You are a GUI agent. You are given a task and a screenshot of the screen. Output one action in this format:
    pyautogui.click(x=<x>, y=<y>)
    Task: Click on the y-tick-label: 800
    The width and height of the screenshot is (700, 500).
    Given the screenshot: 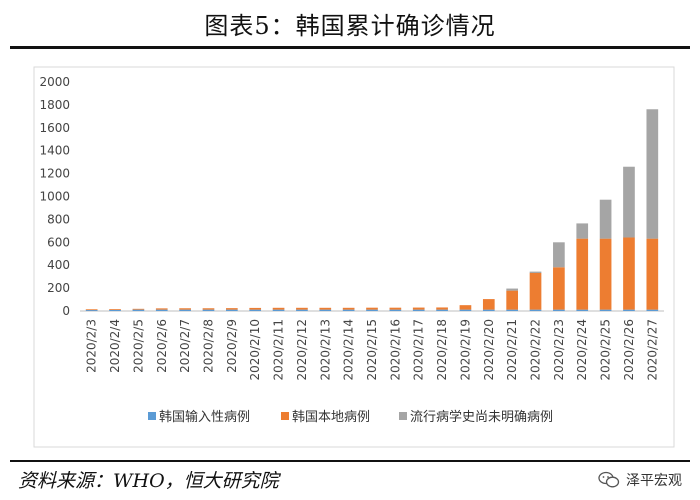 What is the action you would take?
    pyautogui.click(x=58, y=219)
    